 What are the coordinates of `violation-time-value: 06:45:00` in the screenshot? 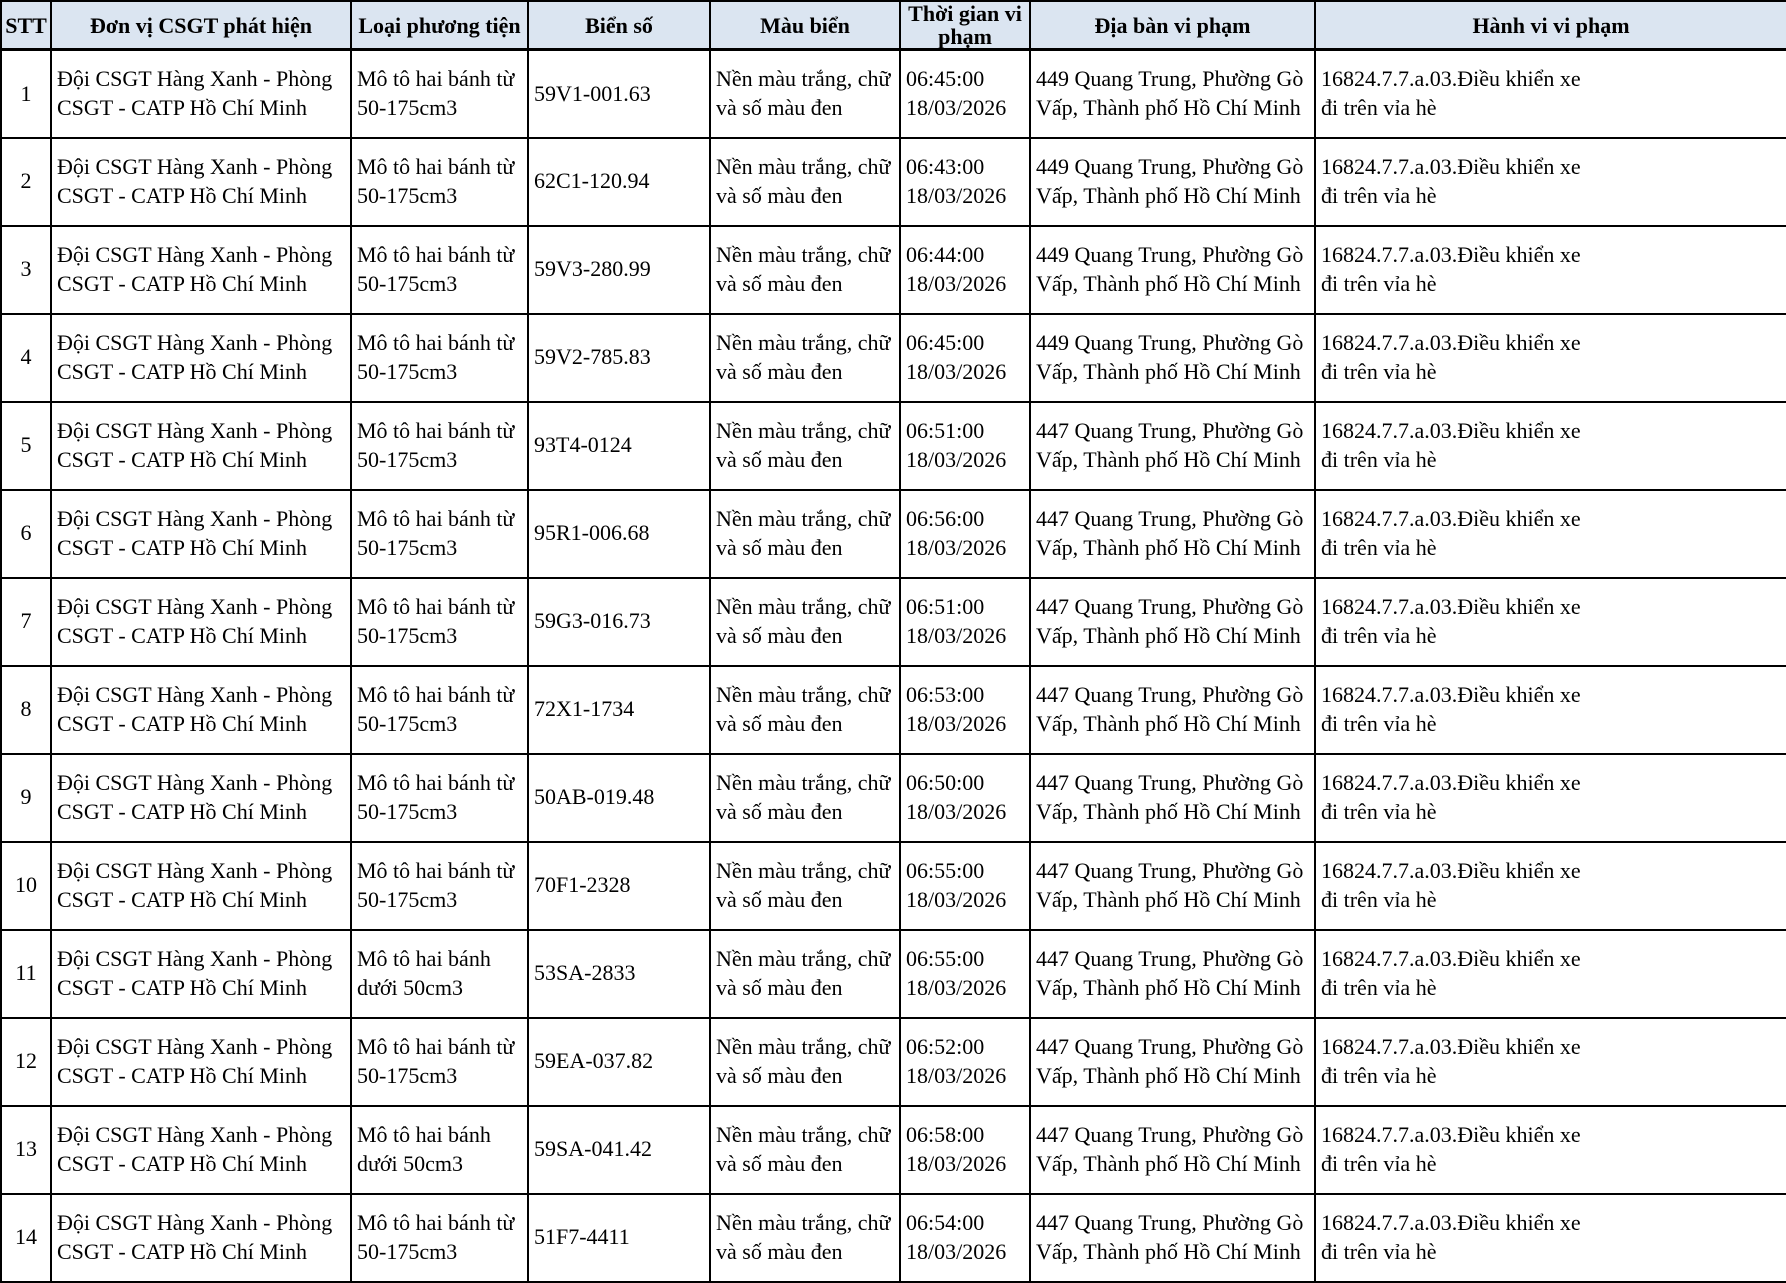 It's located at (945, 343).